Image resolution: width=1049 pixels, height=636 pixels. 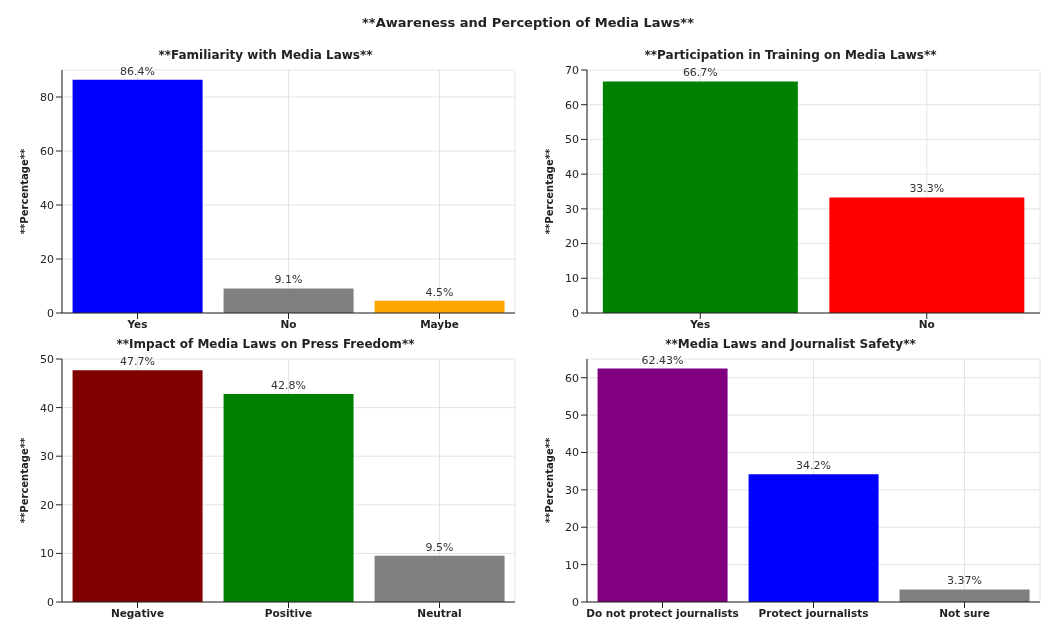 I want to click on x-tick-label: Negative, so click(x=137, y=613).